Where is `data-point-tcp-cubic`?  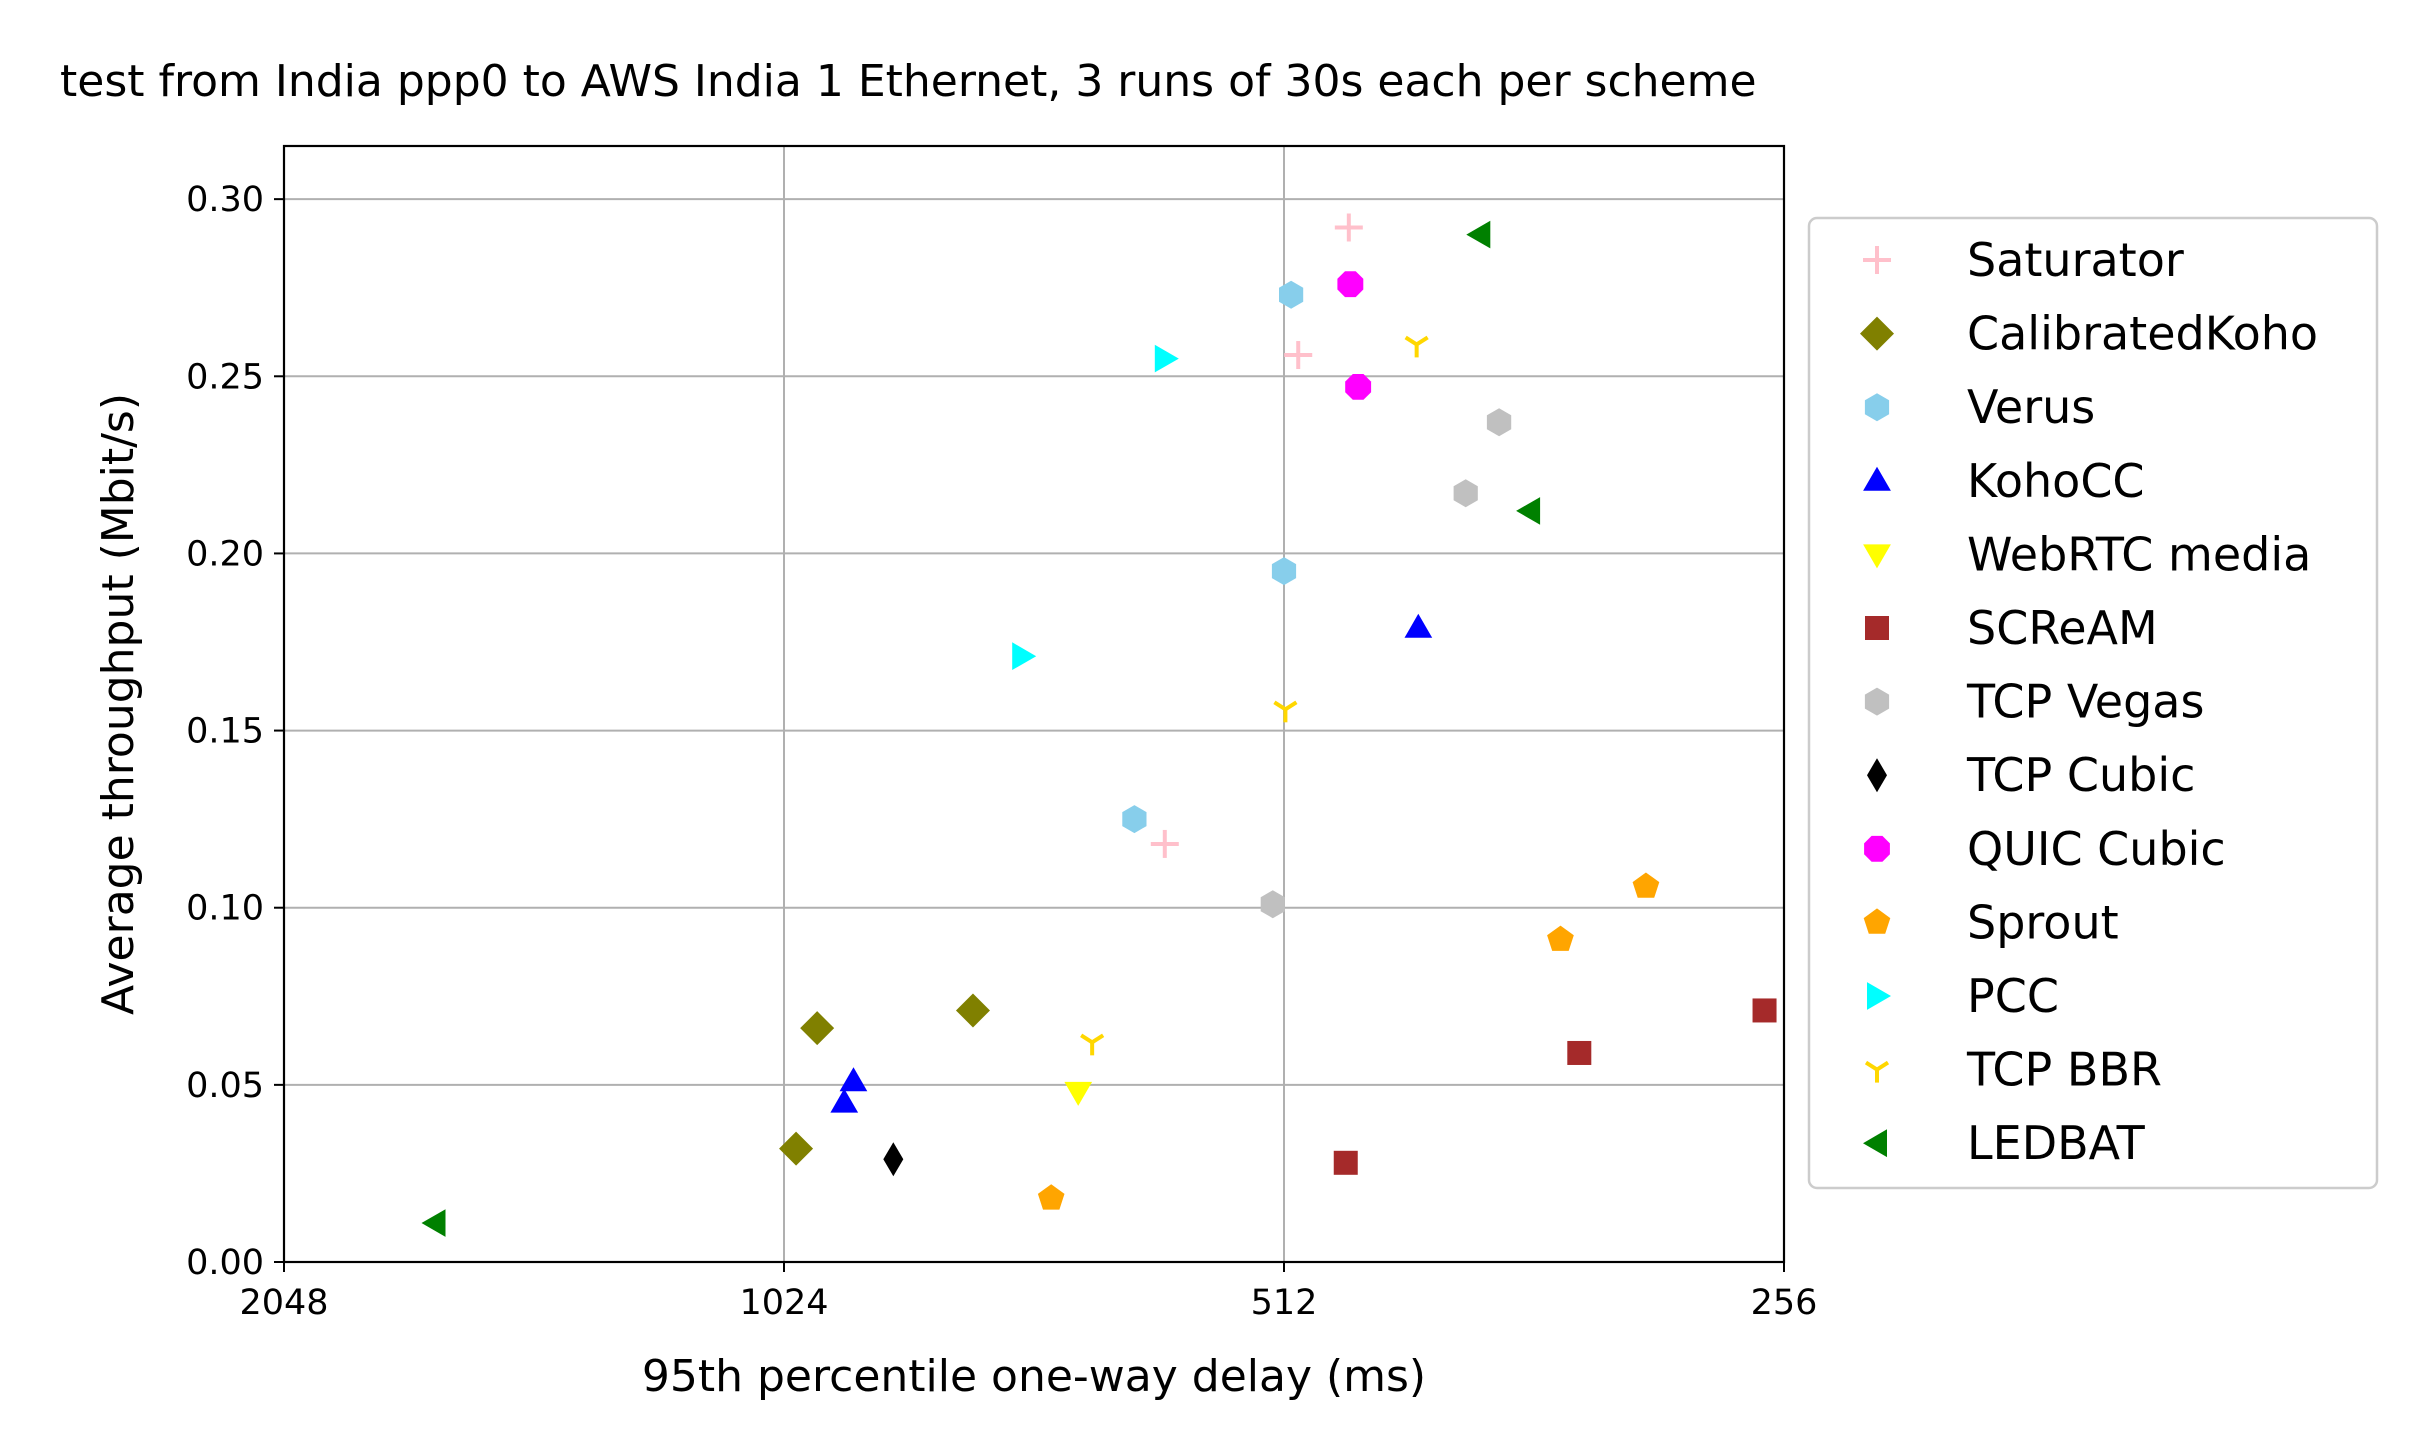
data-point-tcp-cubic is located at coordinates (893, 1159).